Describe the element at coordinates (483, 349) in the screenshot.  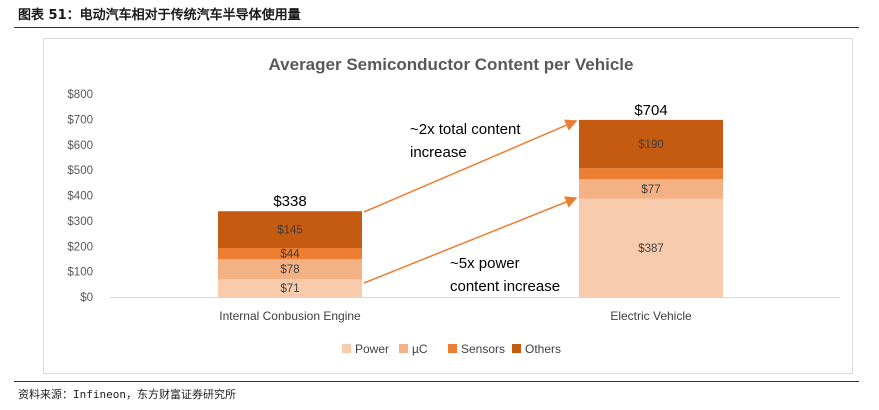
I see `legend-label: Sensors` at that location.